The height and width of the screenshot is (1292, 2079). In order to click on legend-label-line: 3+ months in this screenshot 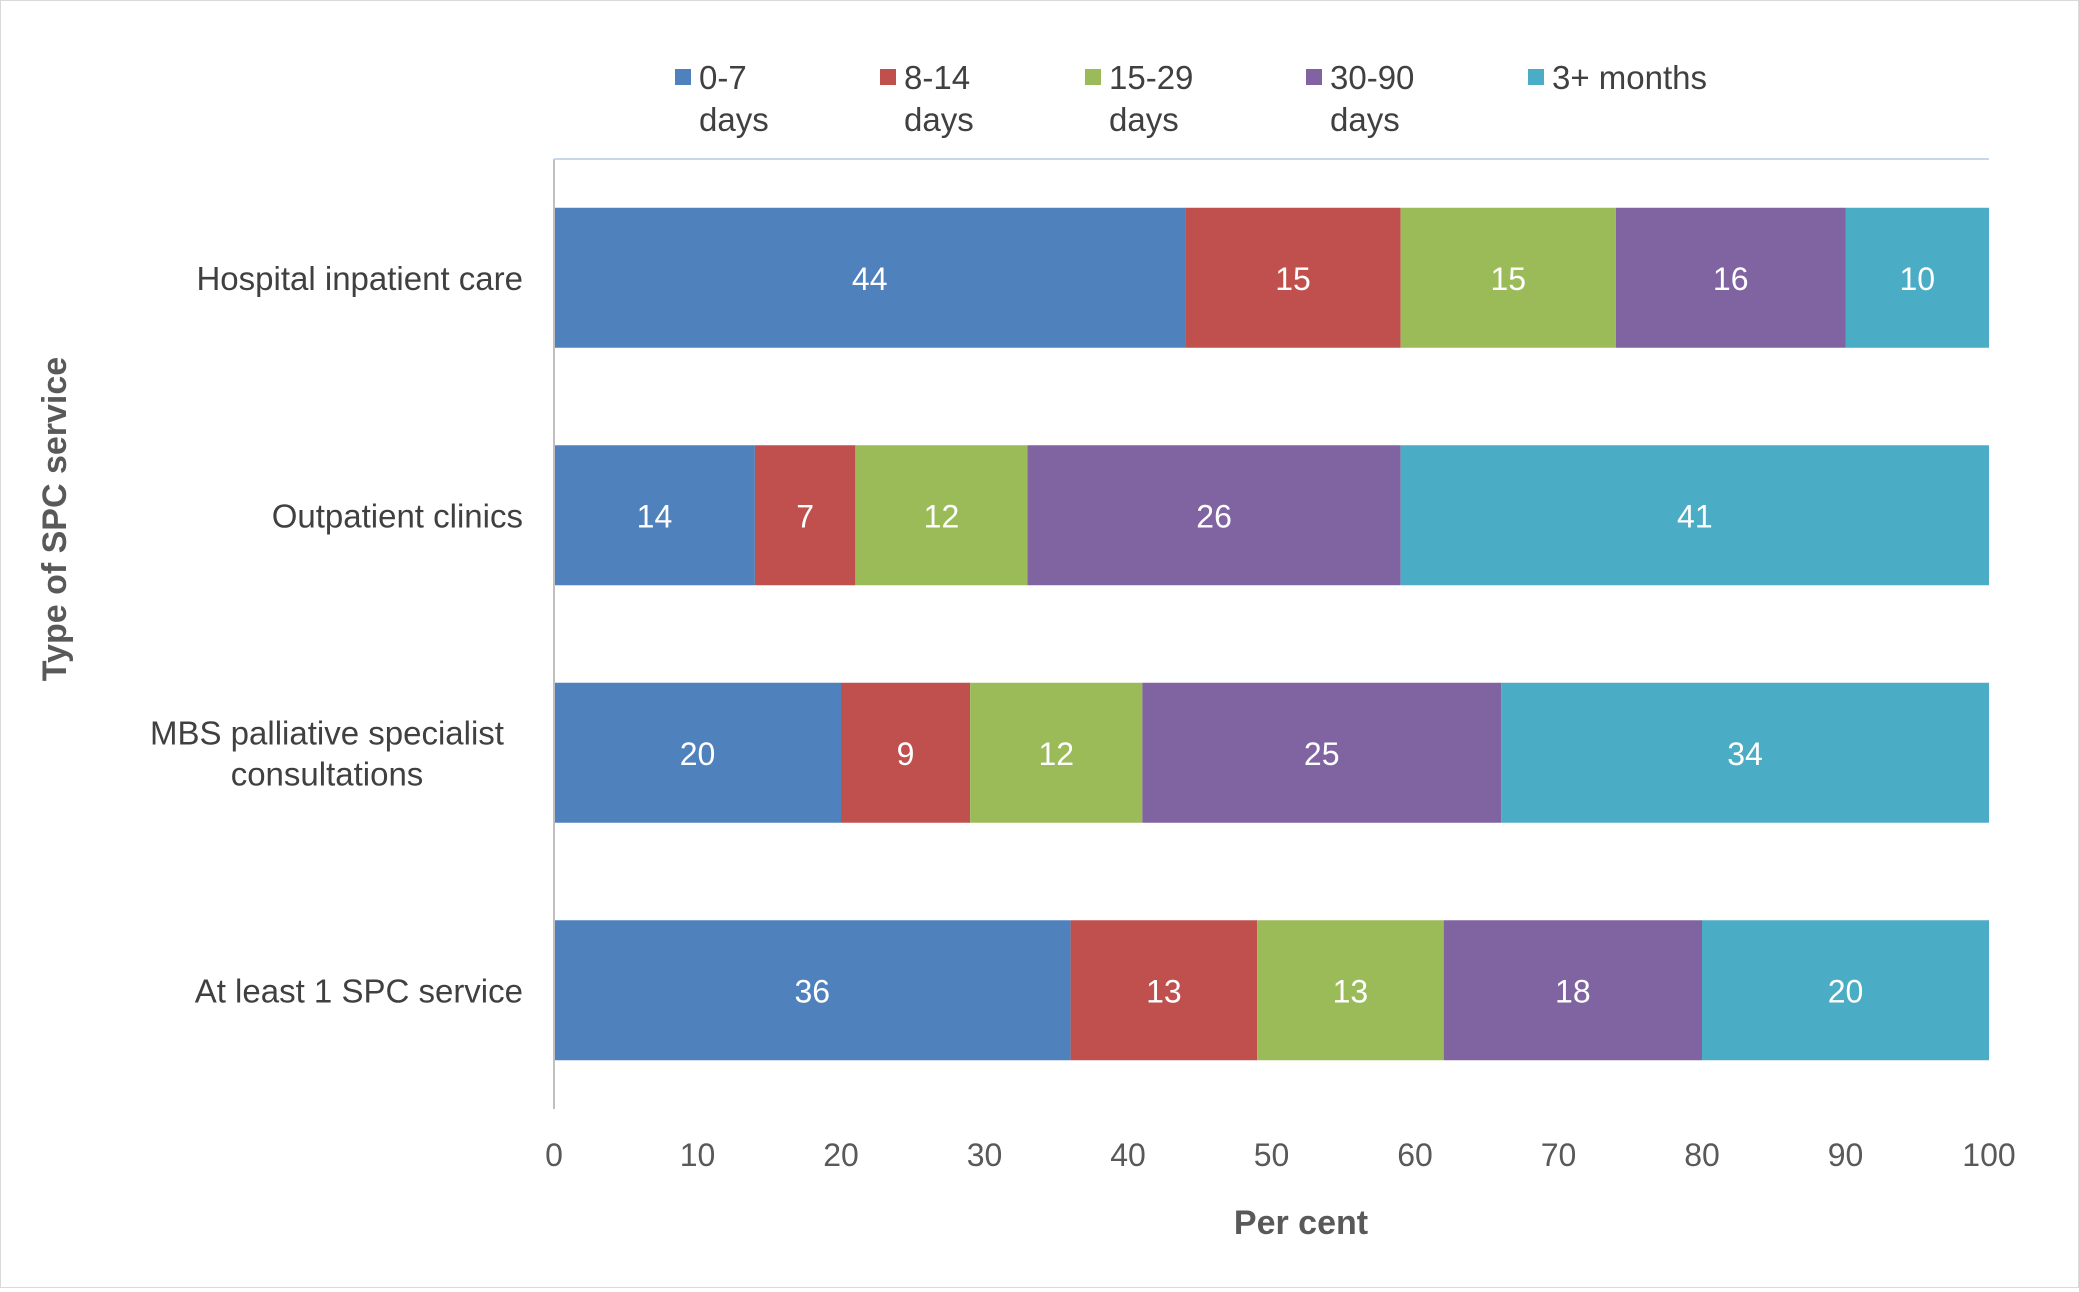, I will do `click(1629, 77)`.